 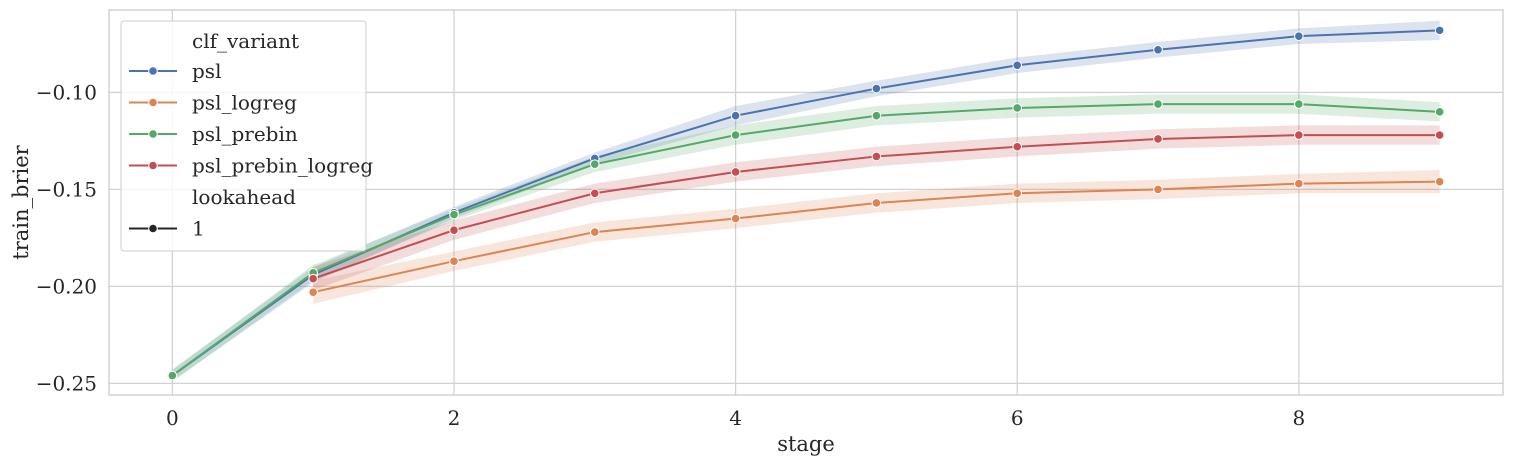 What do you see at coordinates (251, 118) in the screenshot?
I see `legend-series-entries: psl psl_logreg psl_prebin psl_prebin_logreg` at bounding box center [251, 118].